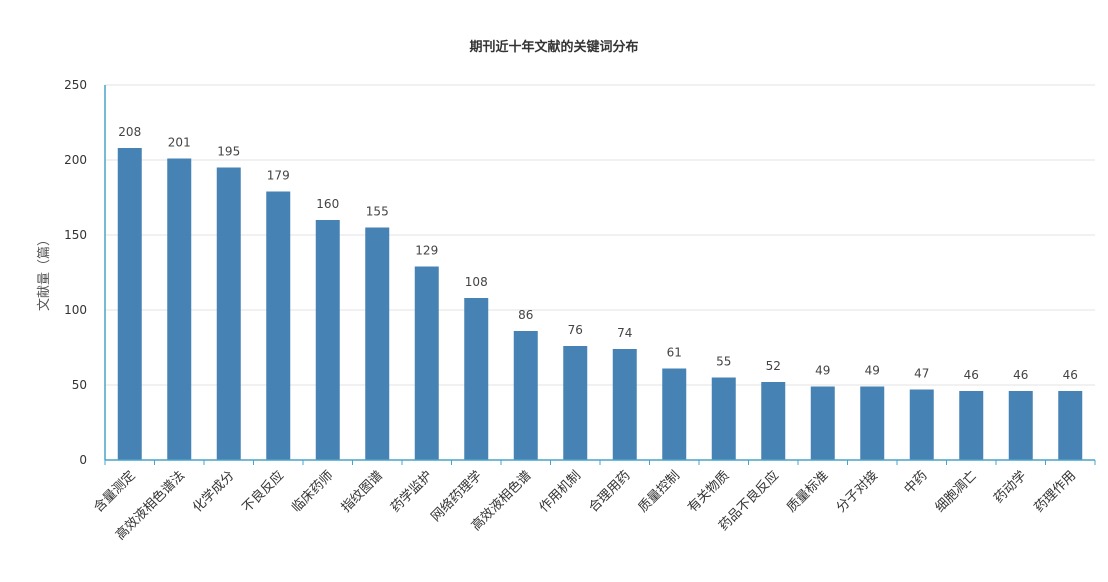  I want to click on data-label: 55, so click(723, 362).